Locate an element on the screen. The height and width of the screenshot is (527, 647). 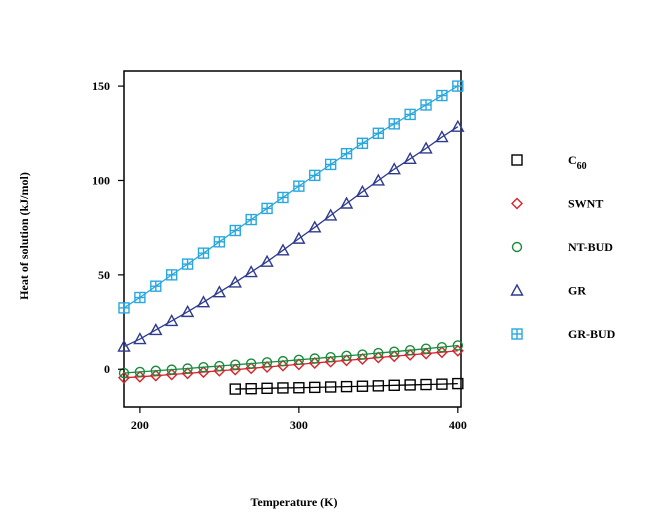
legend: C60 SWNT NT-BUD GR GR-BUD is located at coordinates (563, 247).